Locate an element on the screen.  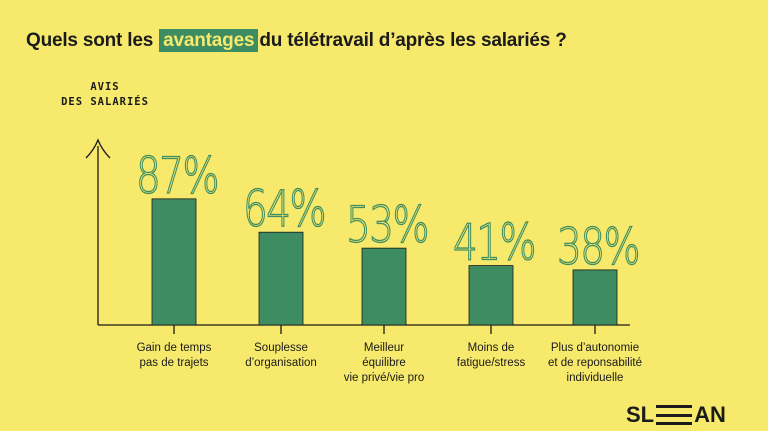
y-axis-title-line-2: DES SALARIÉS is located at coordinates (105, 102).